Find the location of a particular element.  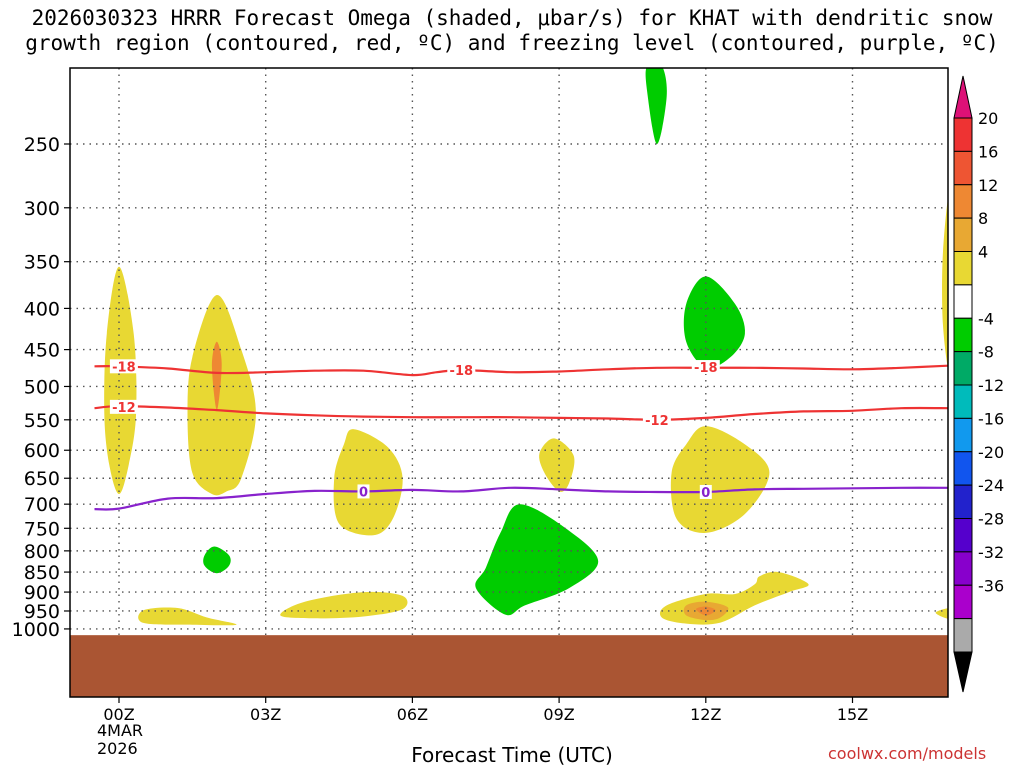

y-tick-label-600: 600 is located at coordinates (42, 451).